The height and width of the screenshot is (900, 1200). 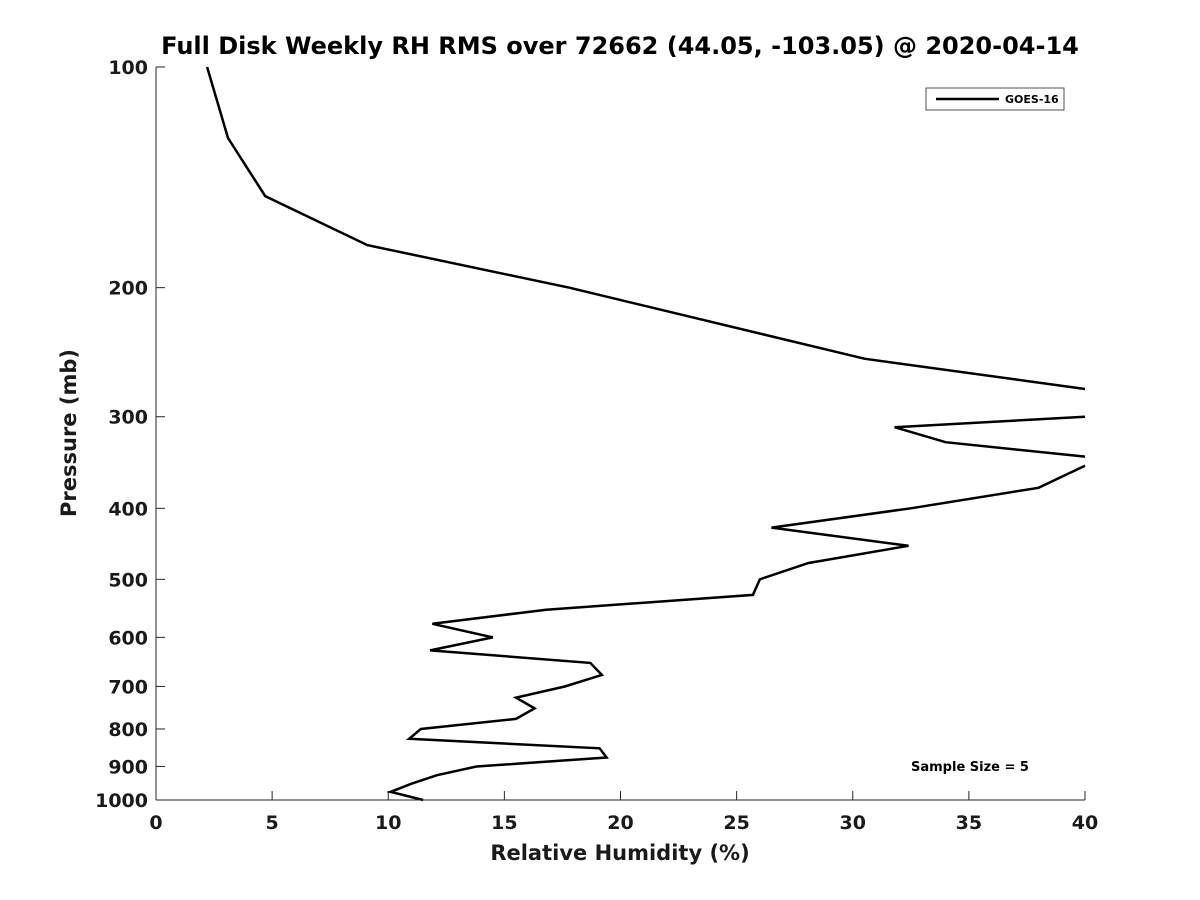 What do you see at coordinates (853, 823) in the screenshot?
I see `x-tick-label: 30` at bounding box center [853, 823].